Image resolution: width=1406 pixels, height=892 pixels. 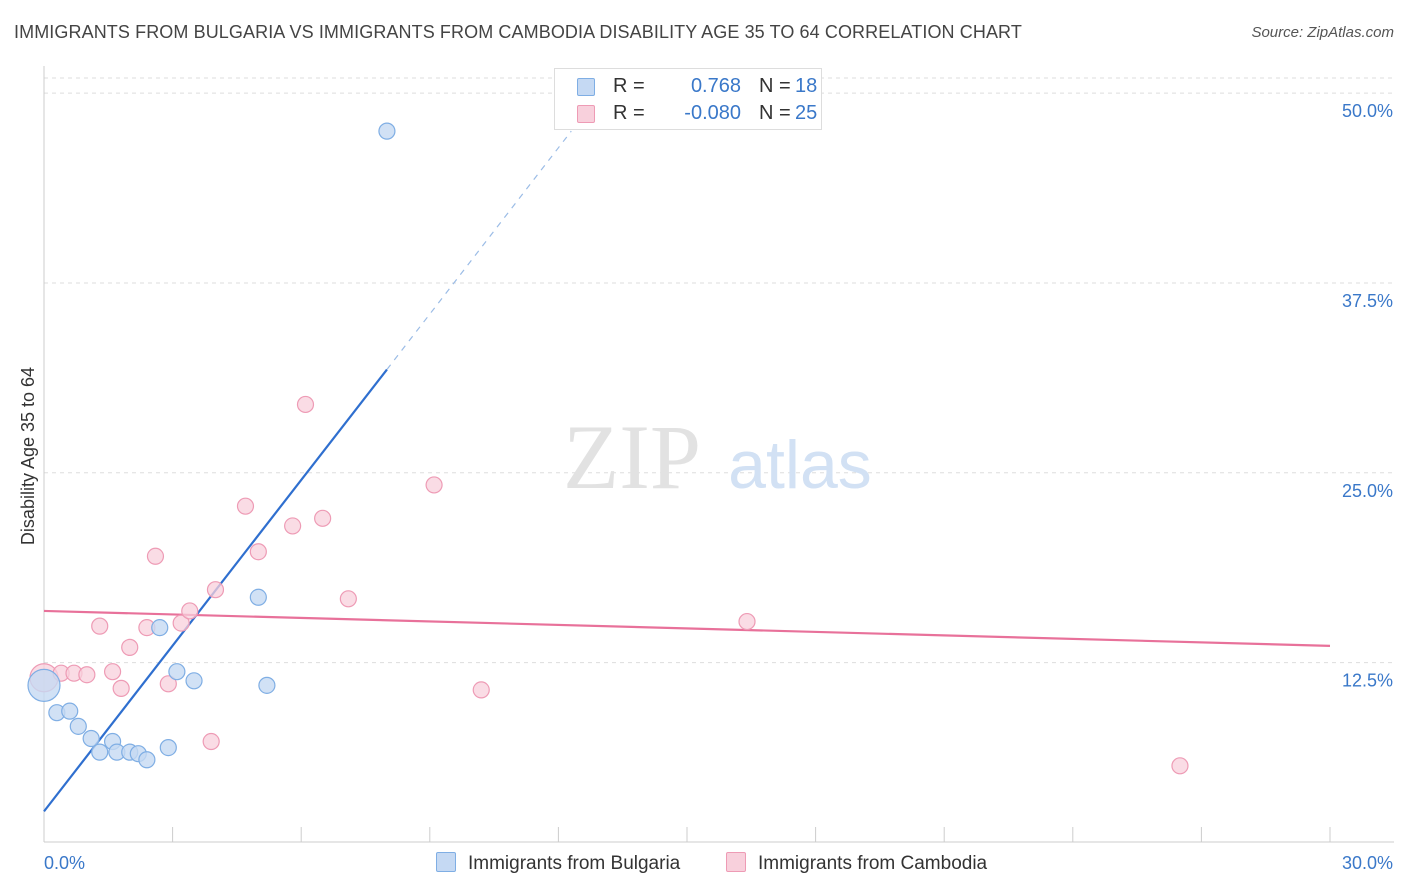 What do you see at coordinates (873, 863) in the screenshot?
I see `series-label-cambodia: Immigrants from Cambodia` at bounding box center [873, 863].